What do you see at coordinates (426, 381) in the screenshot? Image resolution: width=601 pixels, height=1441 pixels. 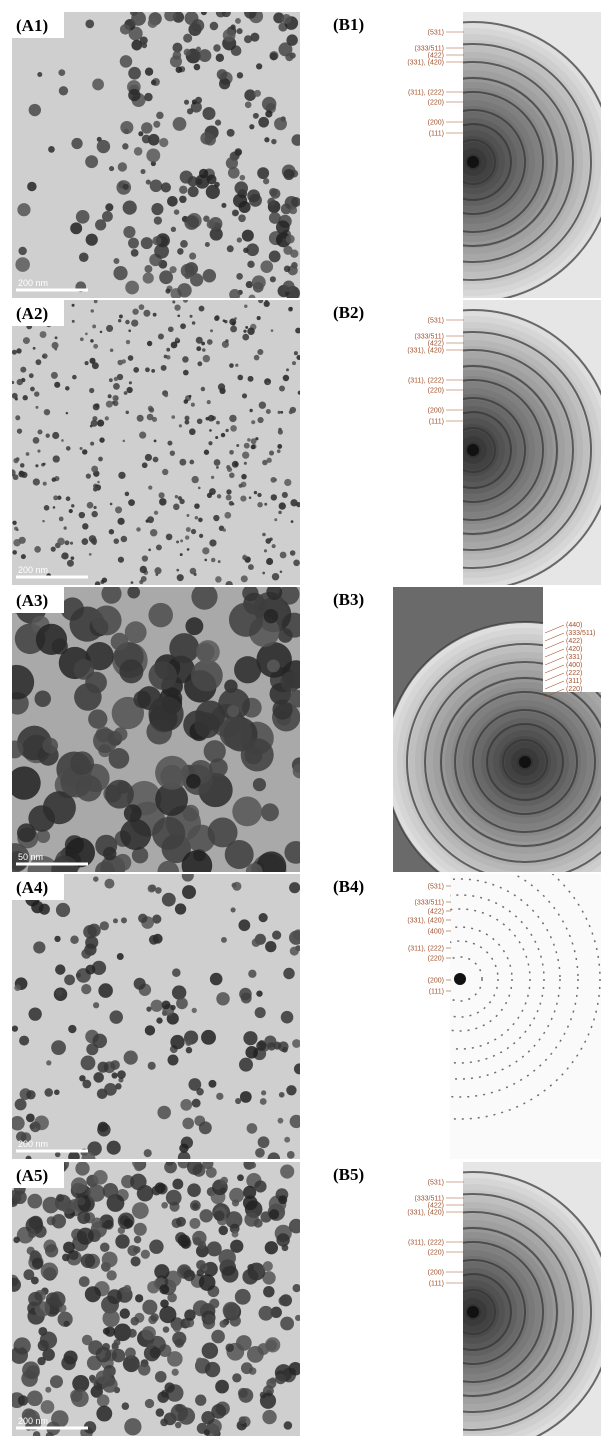 I see `ring-label: (311), (222)` at bounding box center [426, 381].